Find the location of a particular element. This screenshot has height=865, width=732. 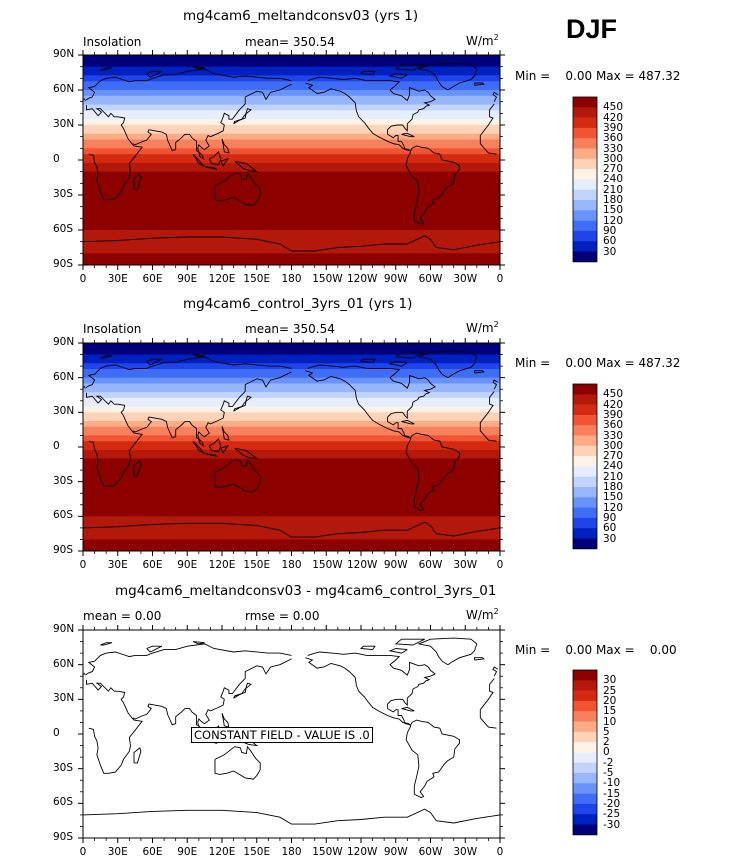

colorbar-label: 330 is located at coordinates (613, 435).